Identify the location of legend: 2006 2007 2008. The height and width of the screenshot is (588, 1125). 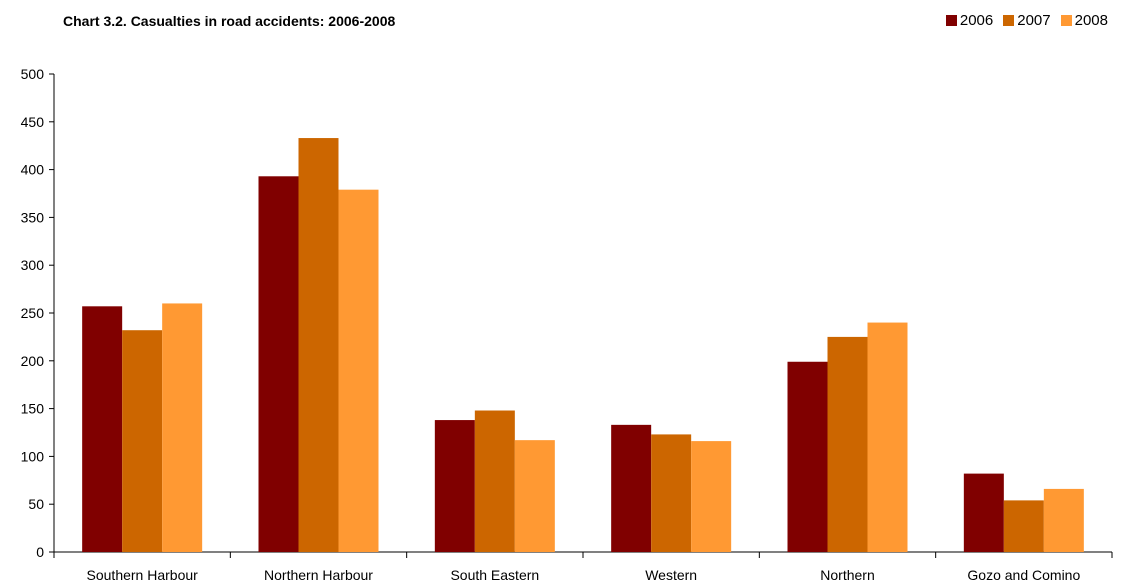
(1026, 20).